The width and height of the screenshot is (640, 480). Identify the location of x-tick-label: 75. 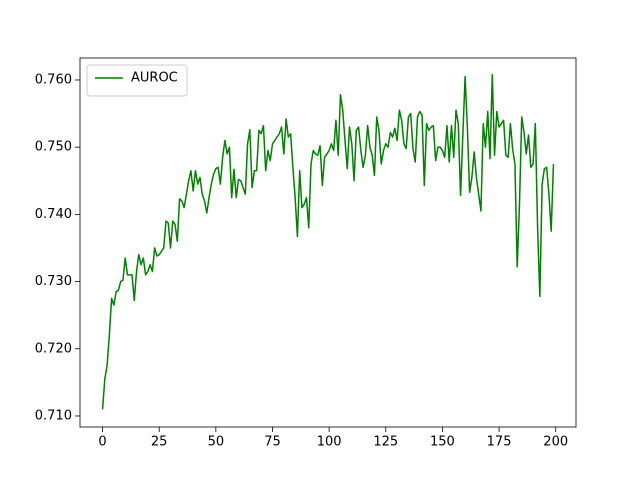
(272, 442).